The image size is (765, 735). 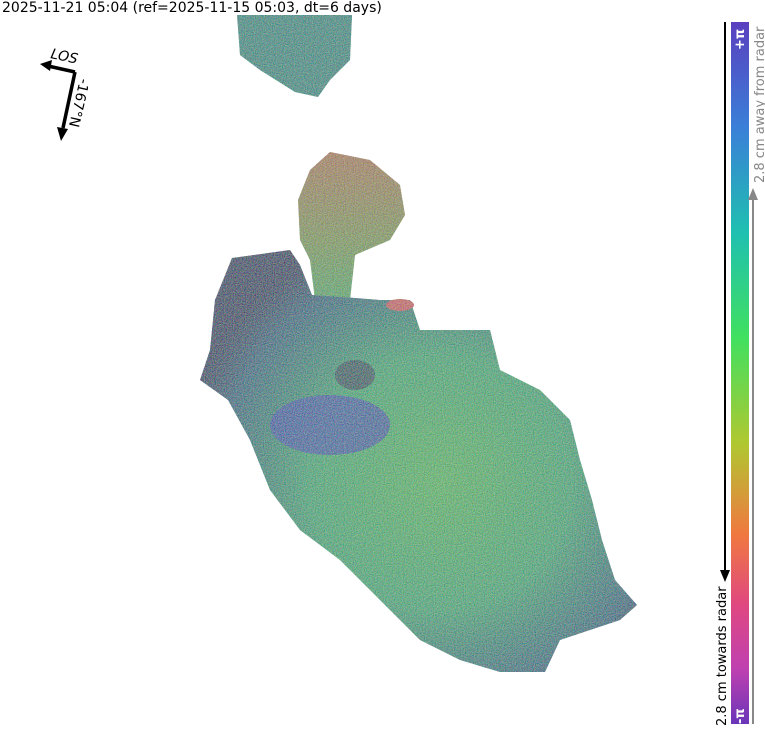 What do you see at coordinates (722, 656) in the screenshot?
I see `towards-label: 2.8 cm towards radar` at bounding box center [722, 656].